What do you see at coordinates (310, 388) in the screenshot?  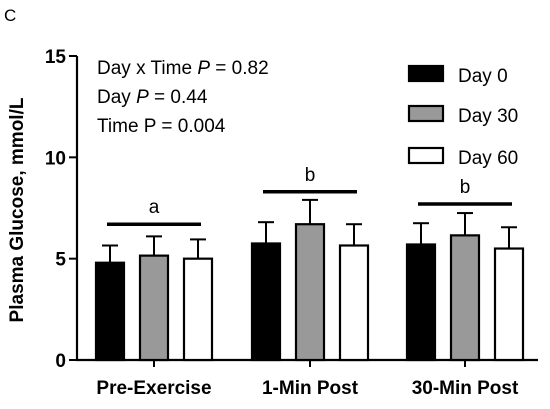 I see `x-tick-label: 1-Min Post` at bounding box center [310, 388].